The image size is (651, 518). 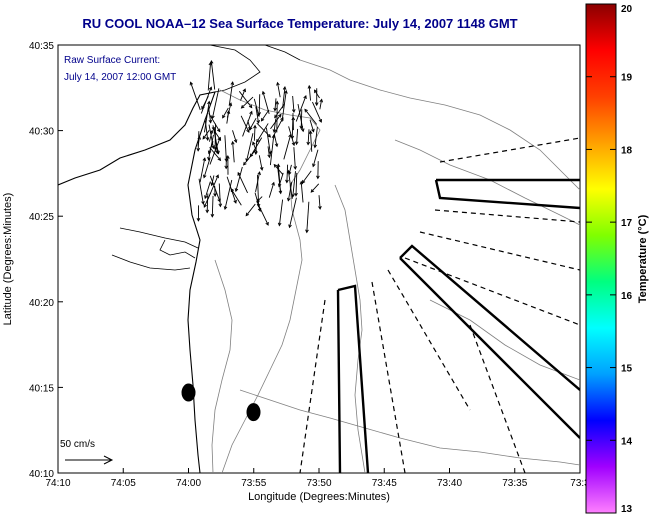 I want to click on surface-current-vectors, so click(x=256, y=147).